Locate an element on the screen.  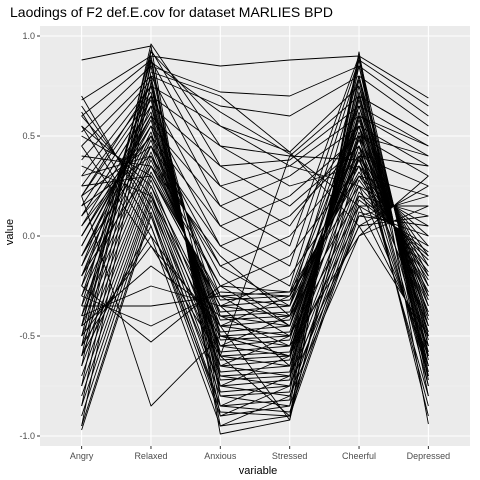
y-tick-label: 0.5 is located at coordinates (28, 136).